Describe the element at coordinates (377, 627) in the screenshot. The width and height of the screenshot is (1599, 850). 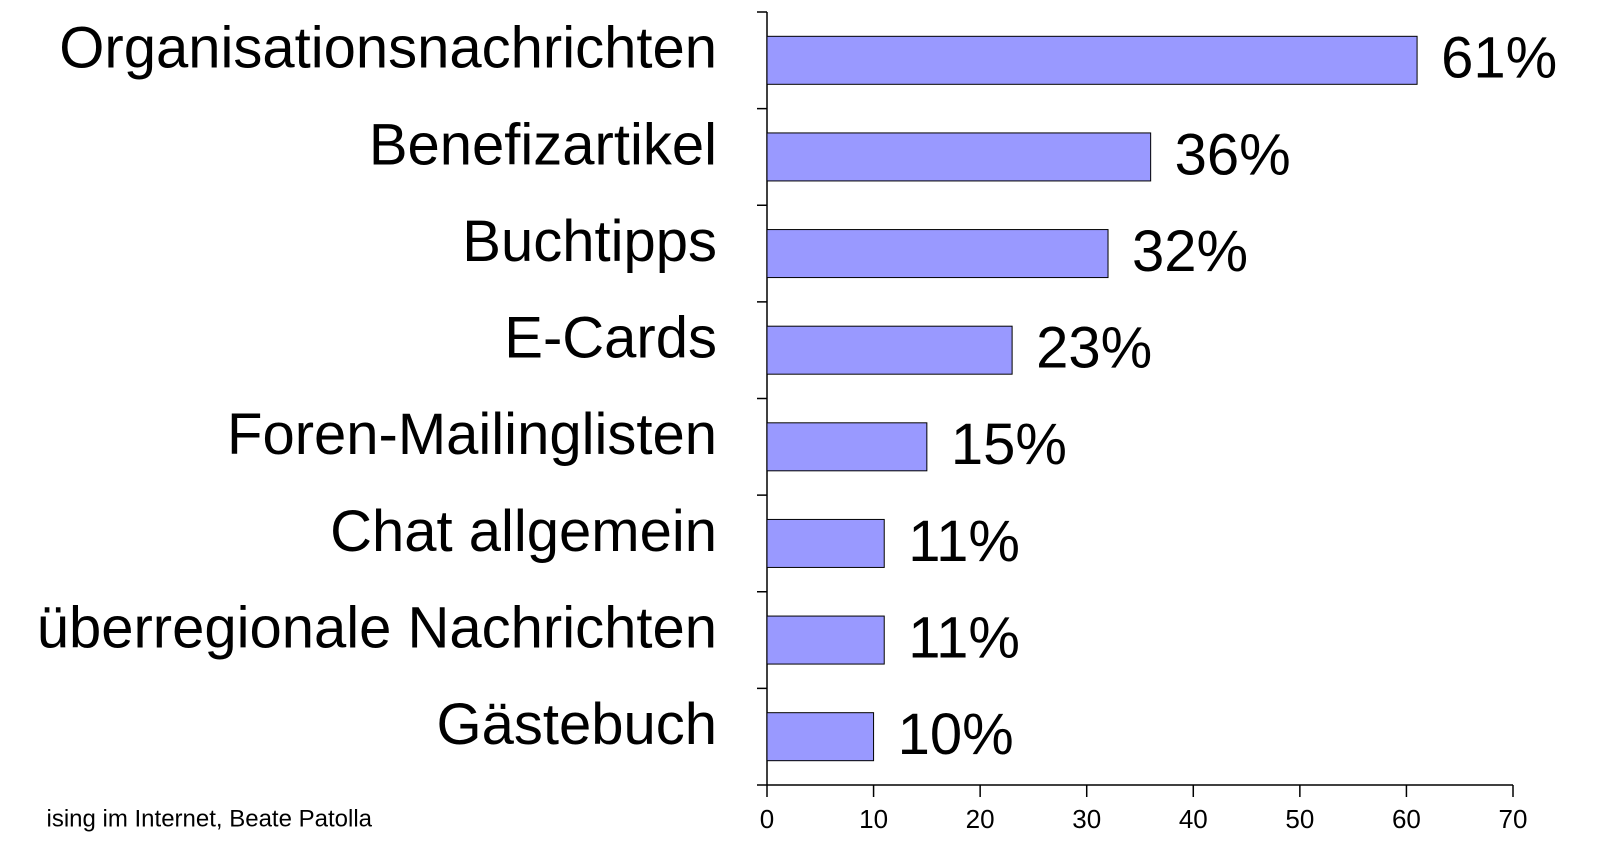
I see `category-label: überregionale Nachrichten` at that location.